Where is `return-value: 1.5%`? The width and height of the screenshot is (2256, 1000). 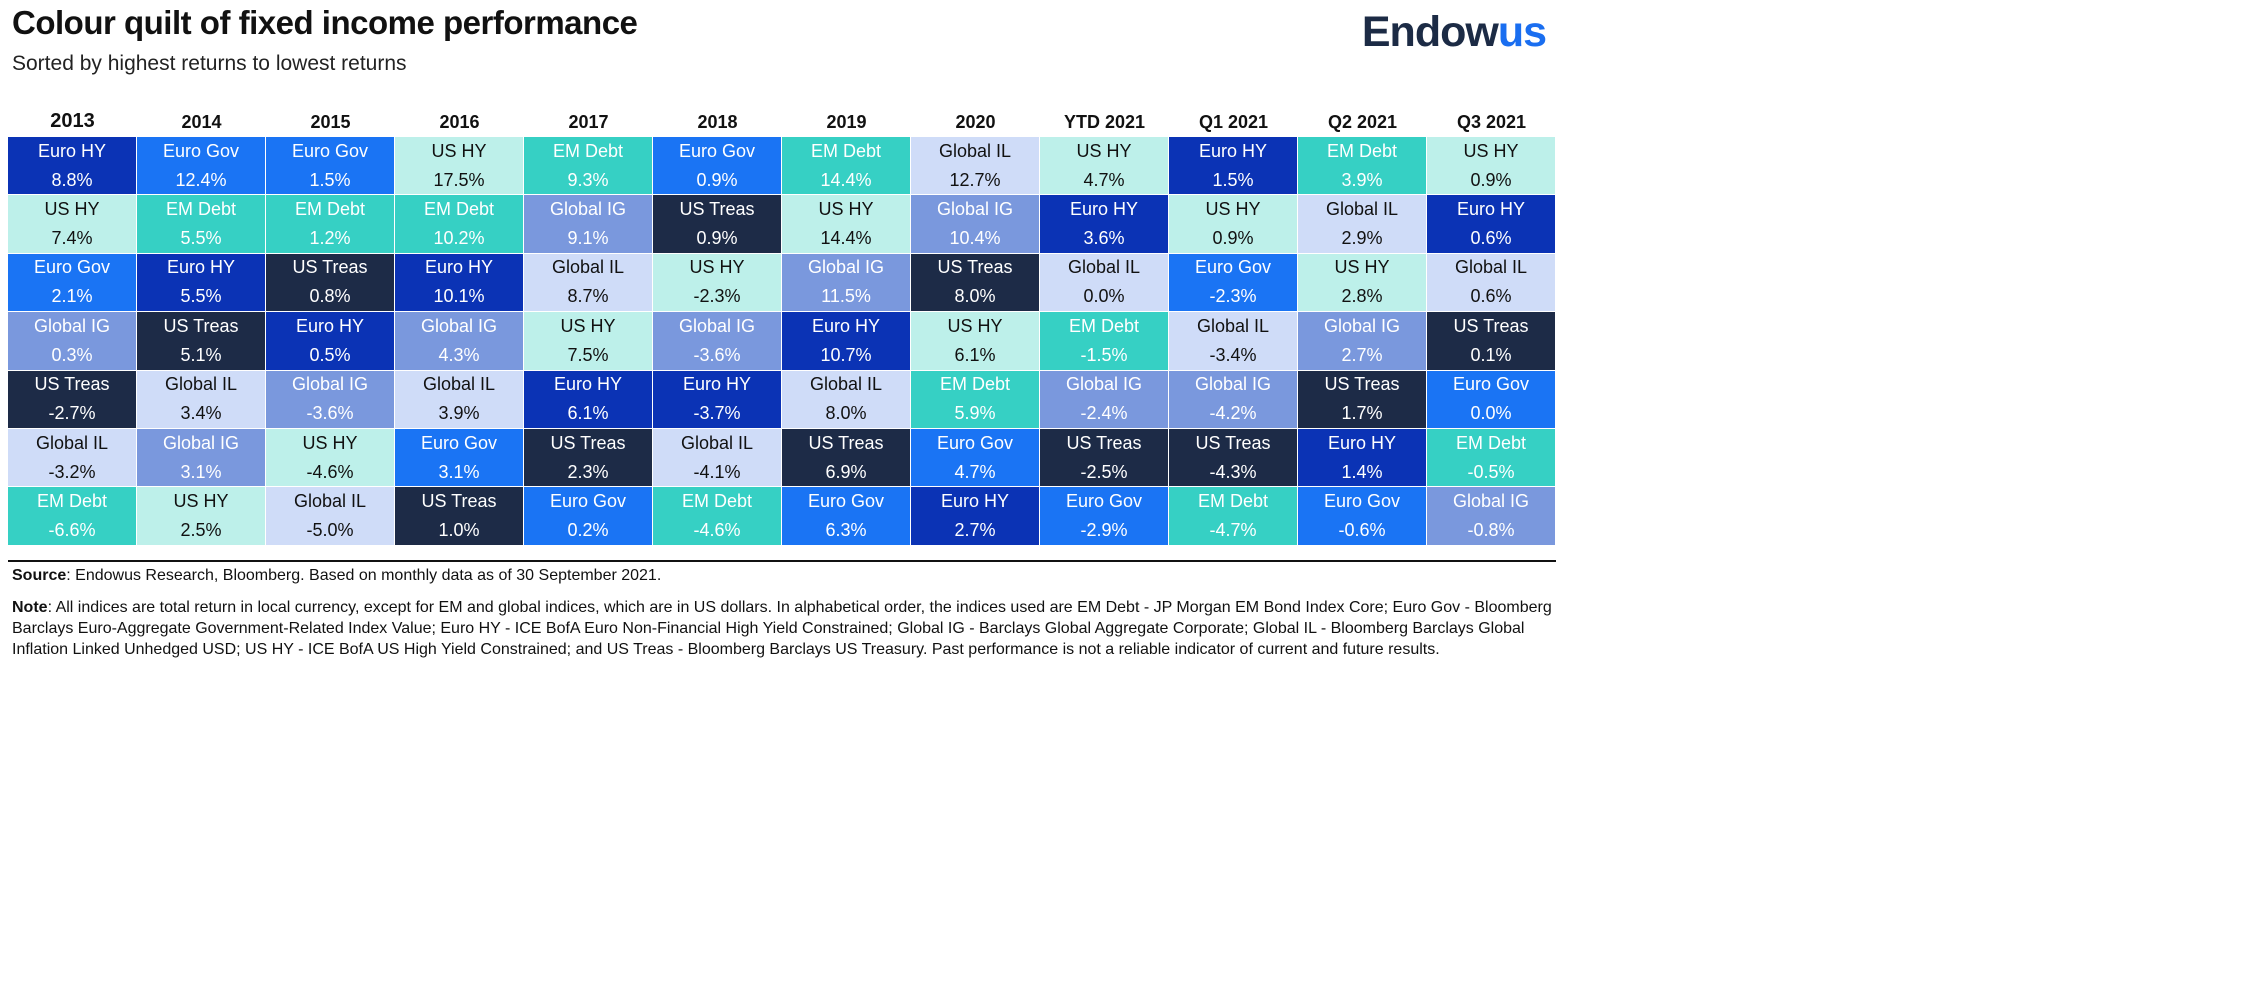 return-value: 1.5% is located at coordinates (1233, 179).